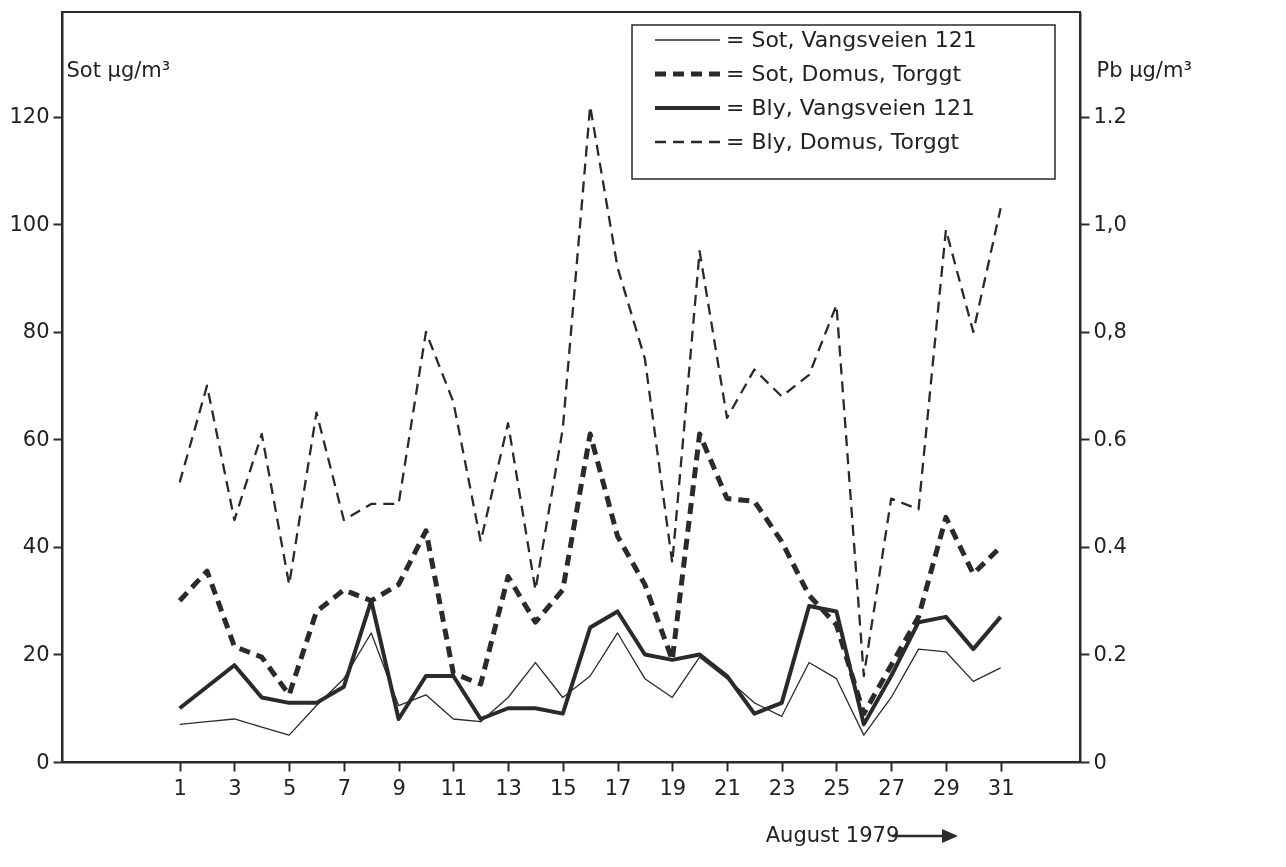 The width and height of the screenshot is (1286, 867). Describe the element at coordinates (618, 787) in the screenshot. I see `x-tick-label: 17` at that location.